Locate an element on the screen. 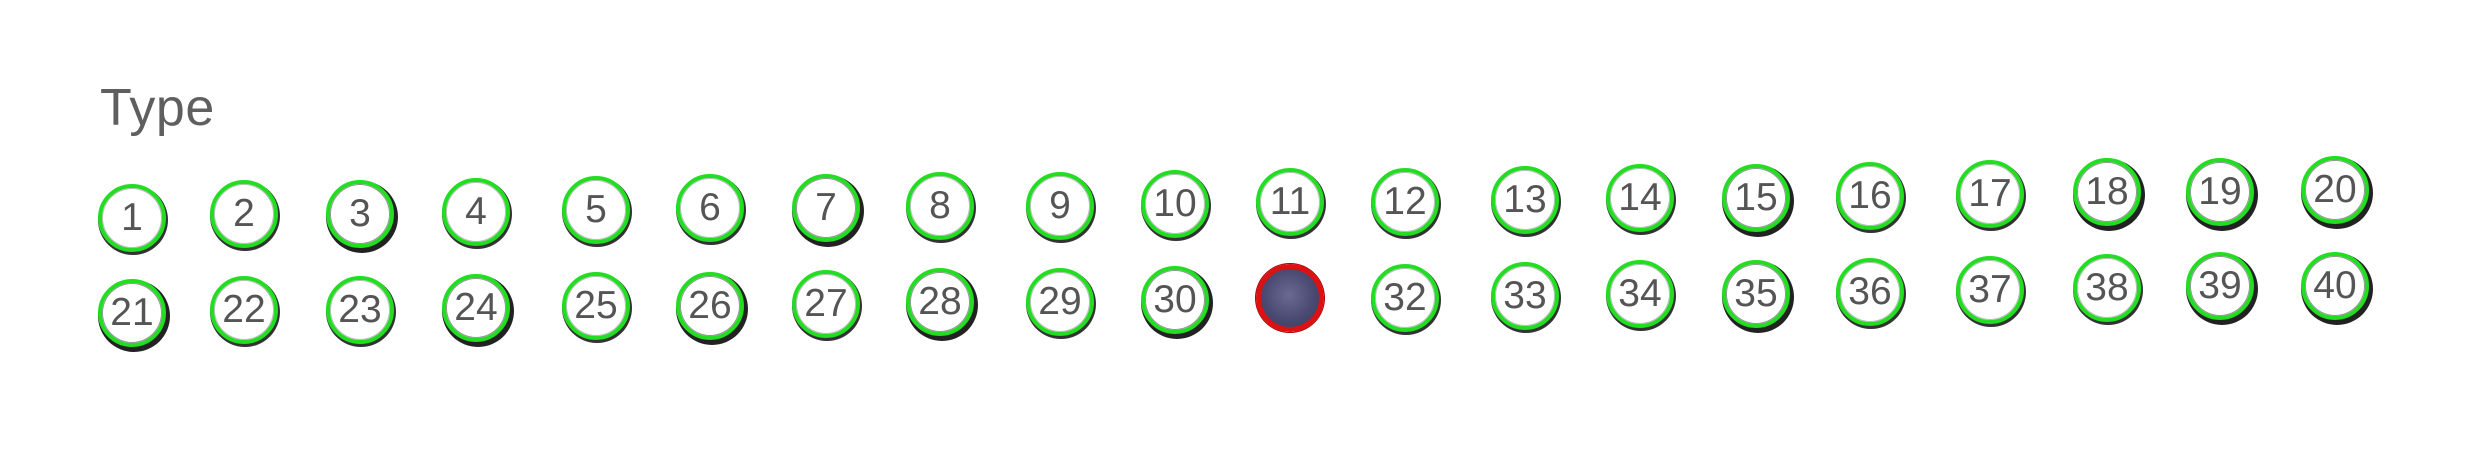 Image resolution: width=2480 pixels, height=457 pixels. bubble-option-17: 17 is located at coordinates (1990, 194).